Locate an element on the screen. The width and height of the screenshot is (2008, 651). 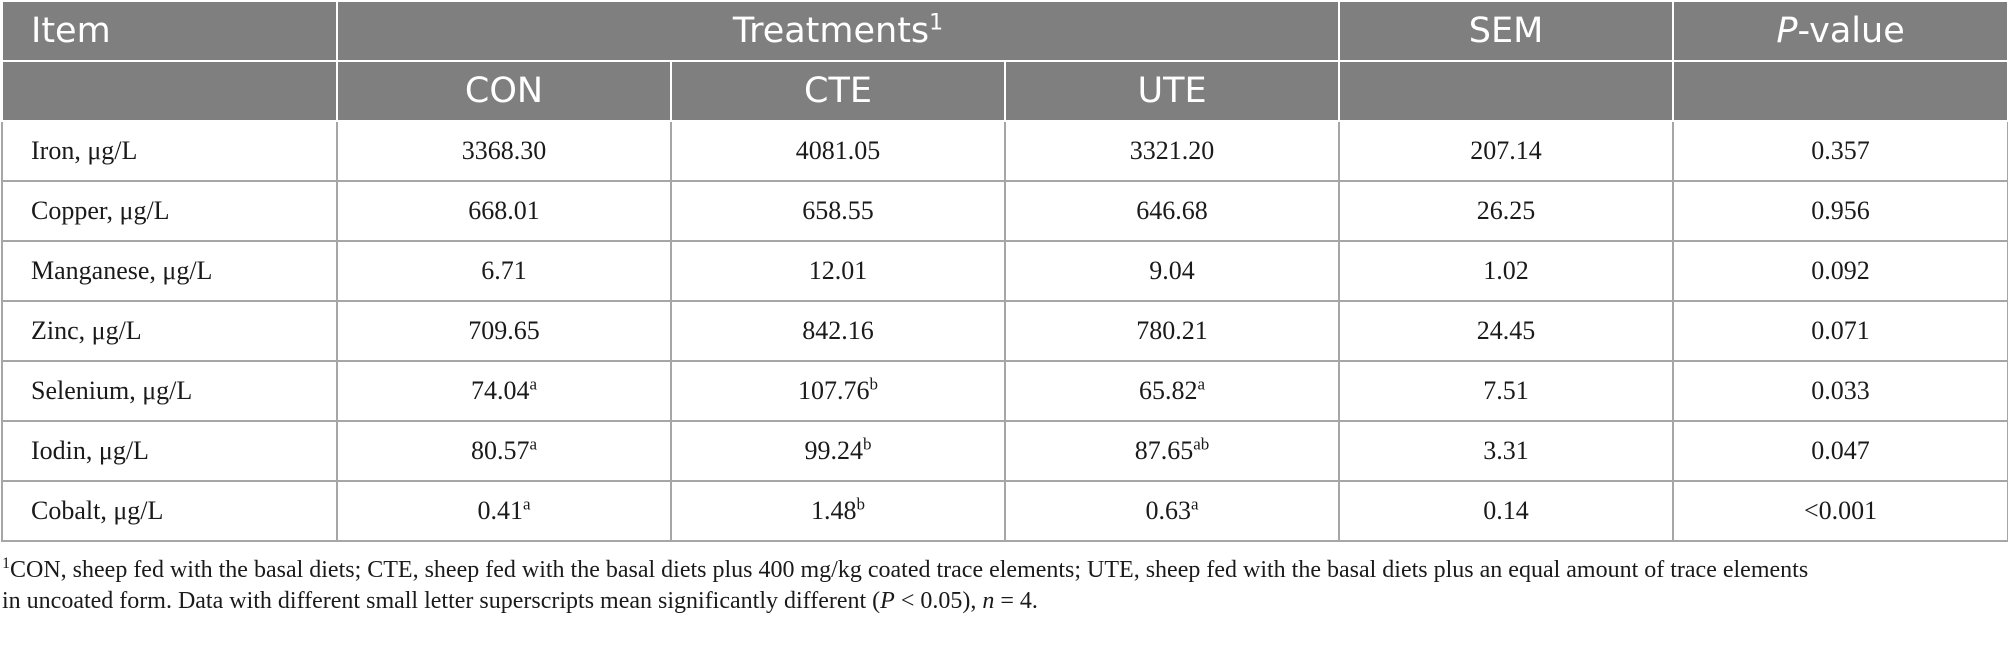
cell-item: Manganese, μg/L is located at coordinates (169, 271).